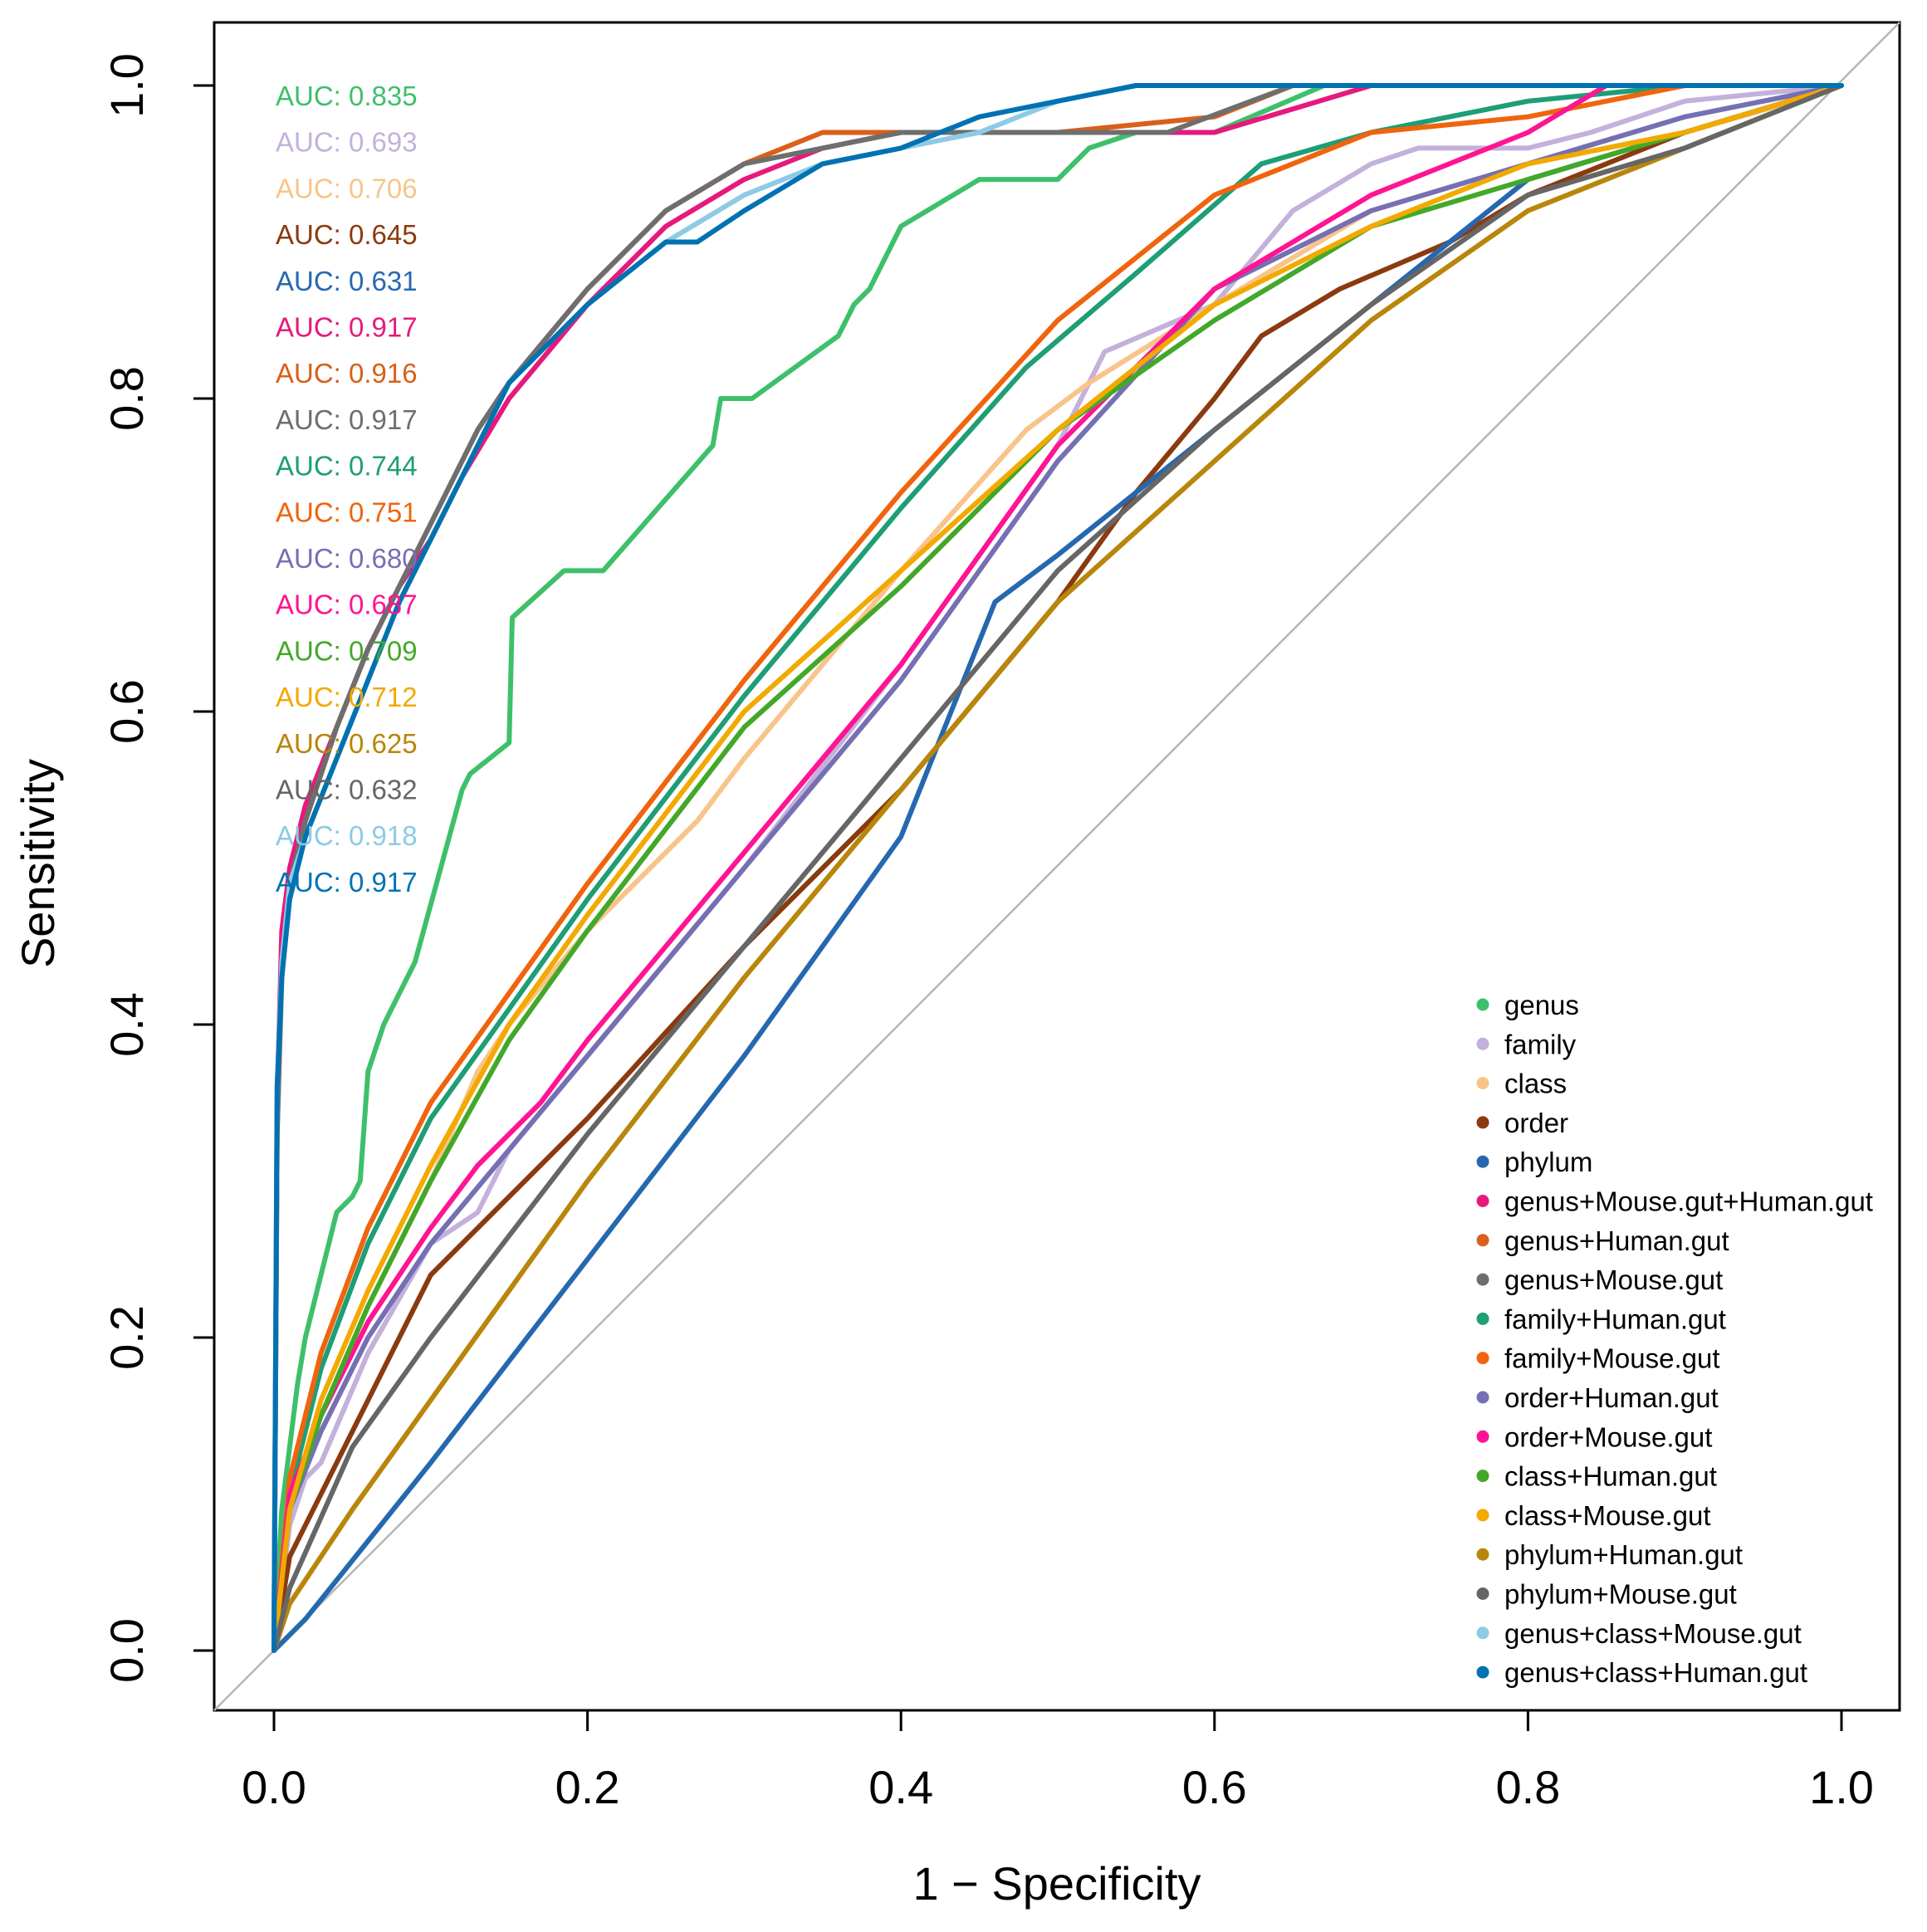 The width and height of the screenshot is (1927, 1932). What do you see at coordinates (347, 697) in the screenshot?
I see `auc-label: AUC: 0.712` at bounding box center [347, 697].